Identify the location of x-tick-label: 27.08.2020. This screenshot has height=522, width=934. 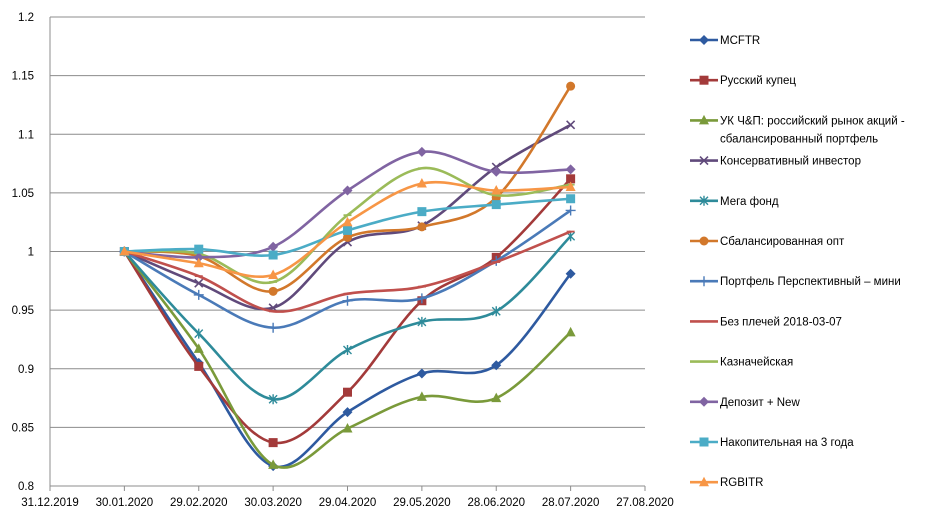
(645, 503).